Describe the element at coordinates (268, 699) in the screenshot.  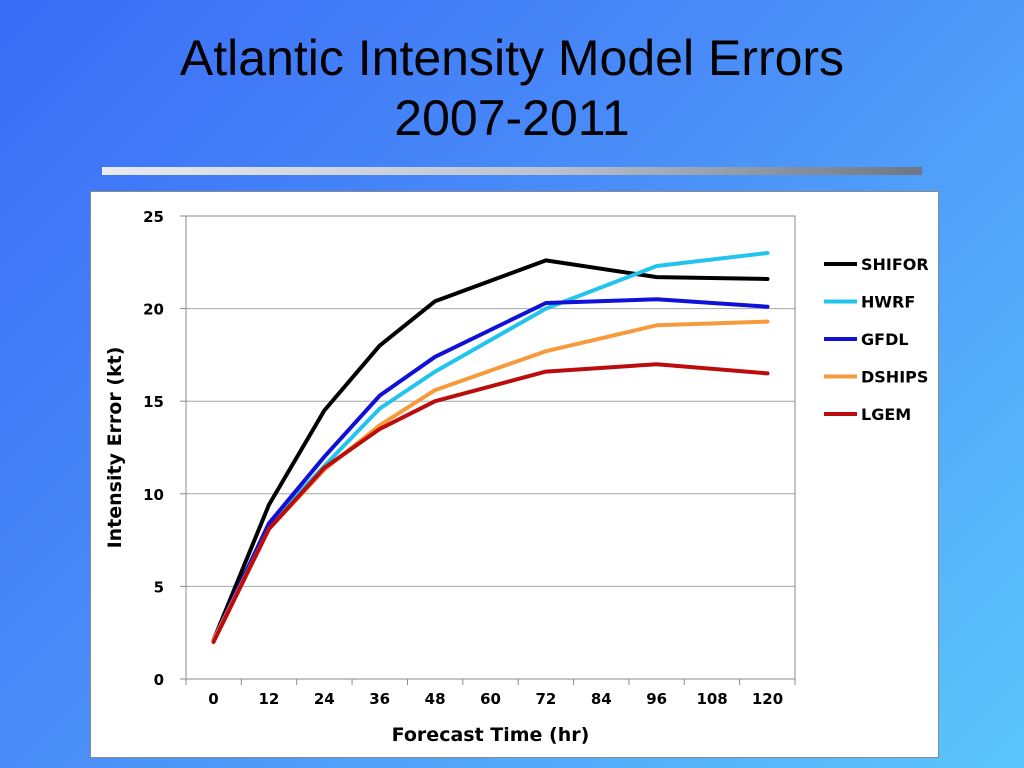
I see `x-tick-label: 12` at that location.